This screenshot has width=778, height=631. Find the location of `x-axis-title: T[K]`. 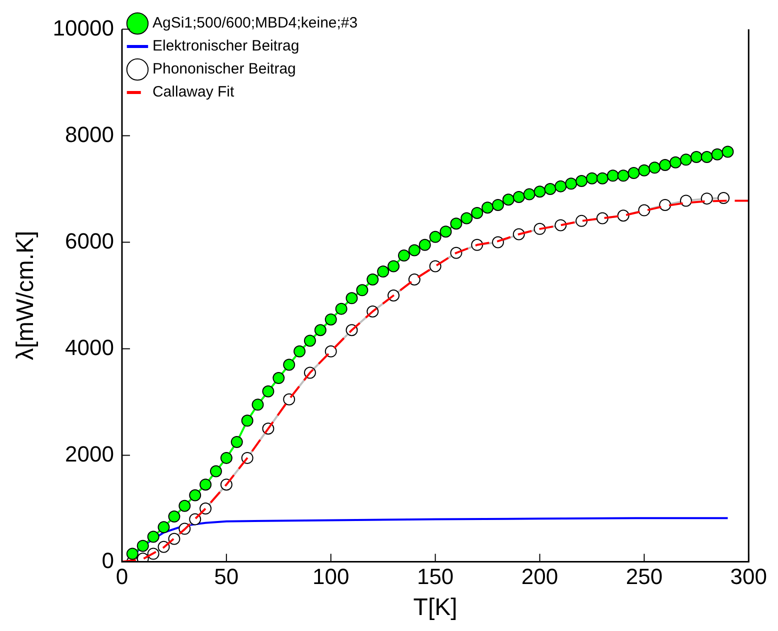

x-axis-title: T[K] is located at coordinates (435, 608).